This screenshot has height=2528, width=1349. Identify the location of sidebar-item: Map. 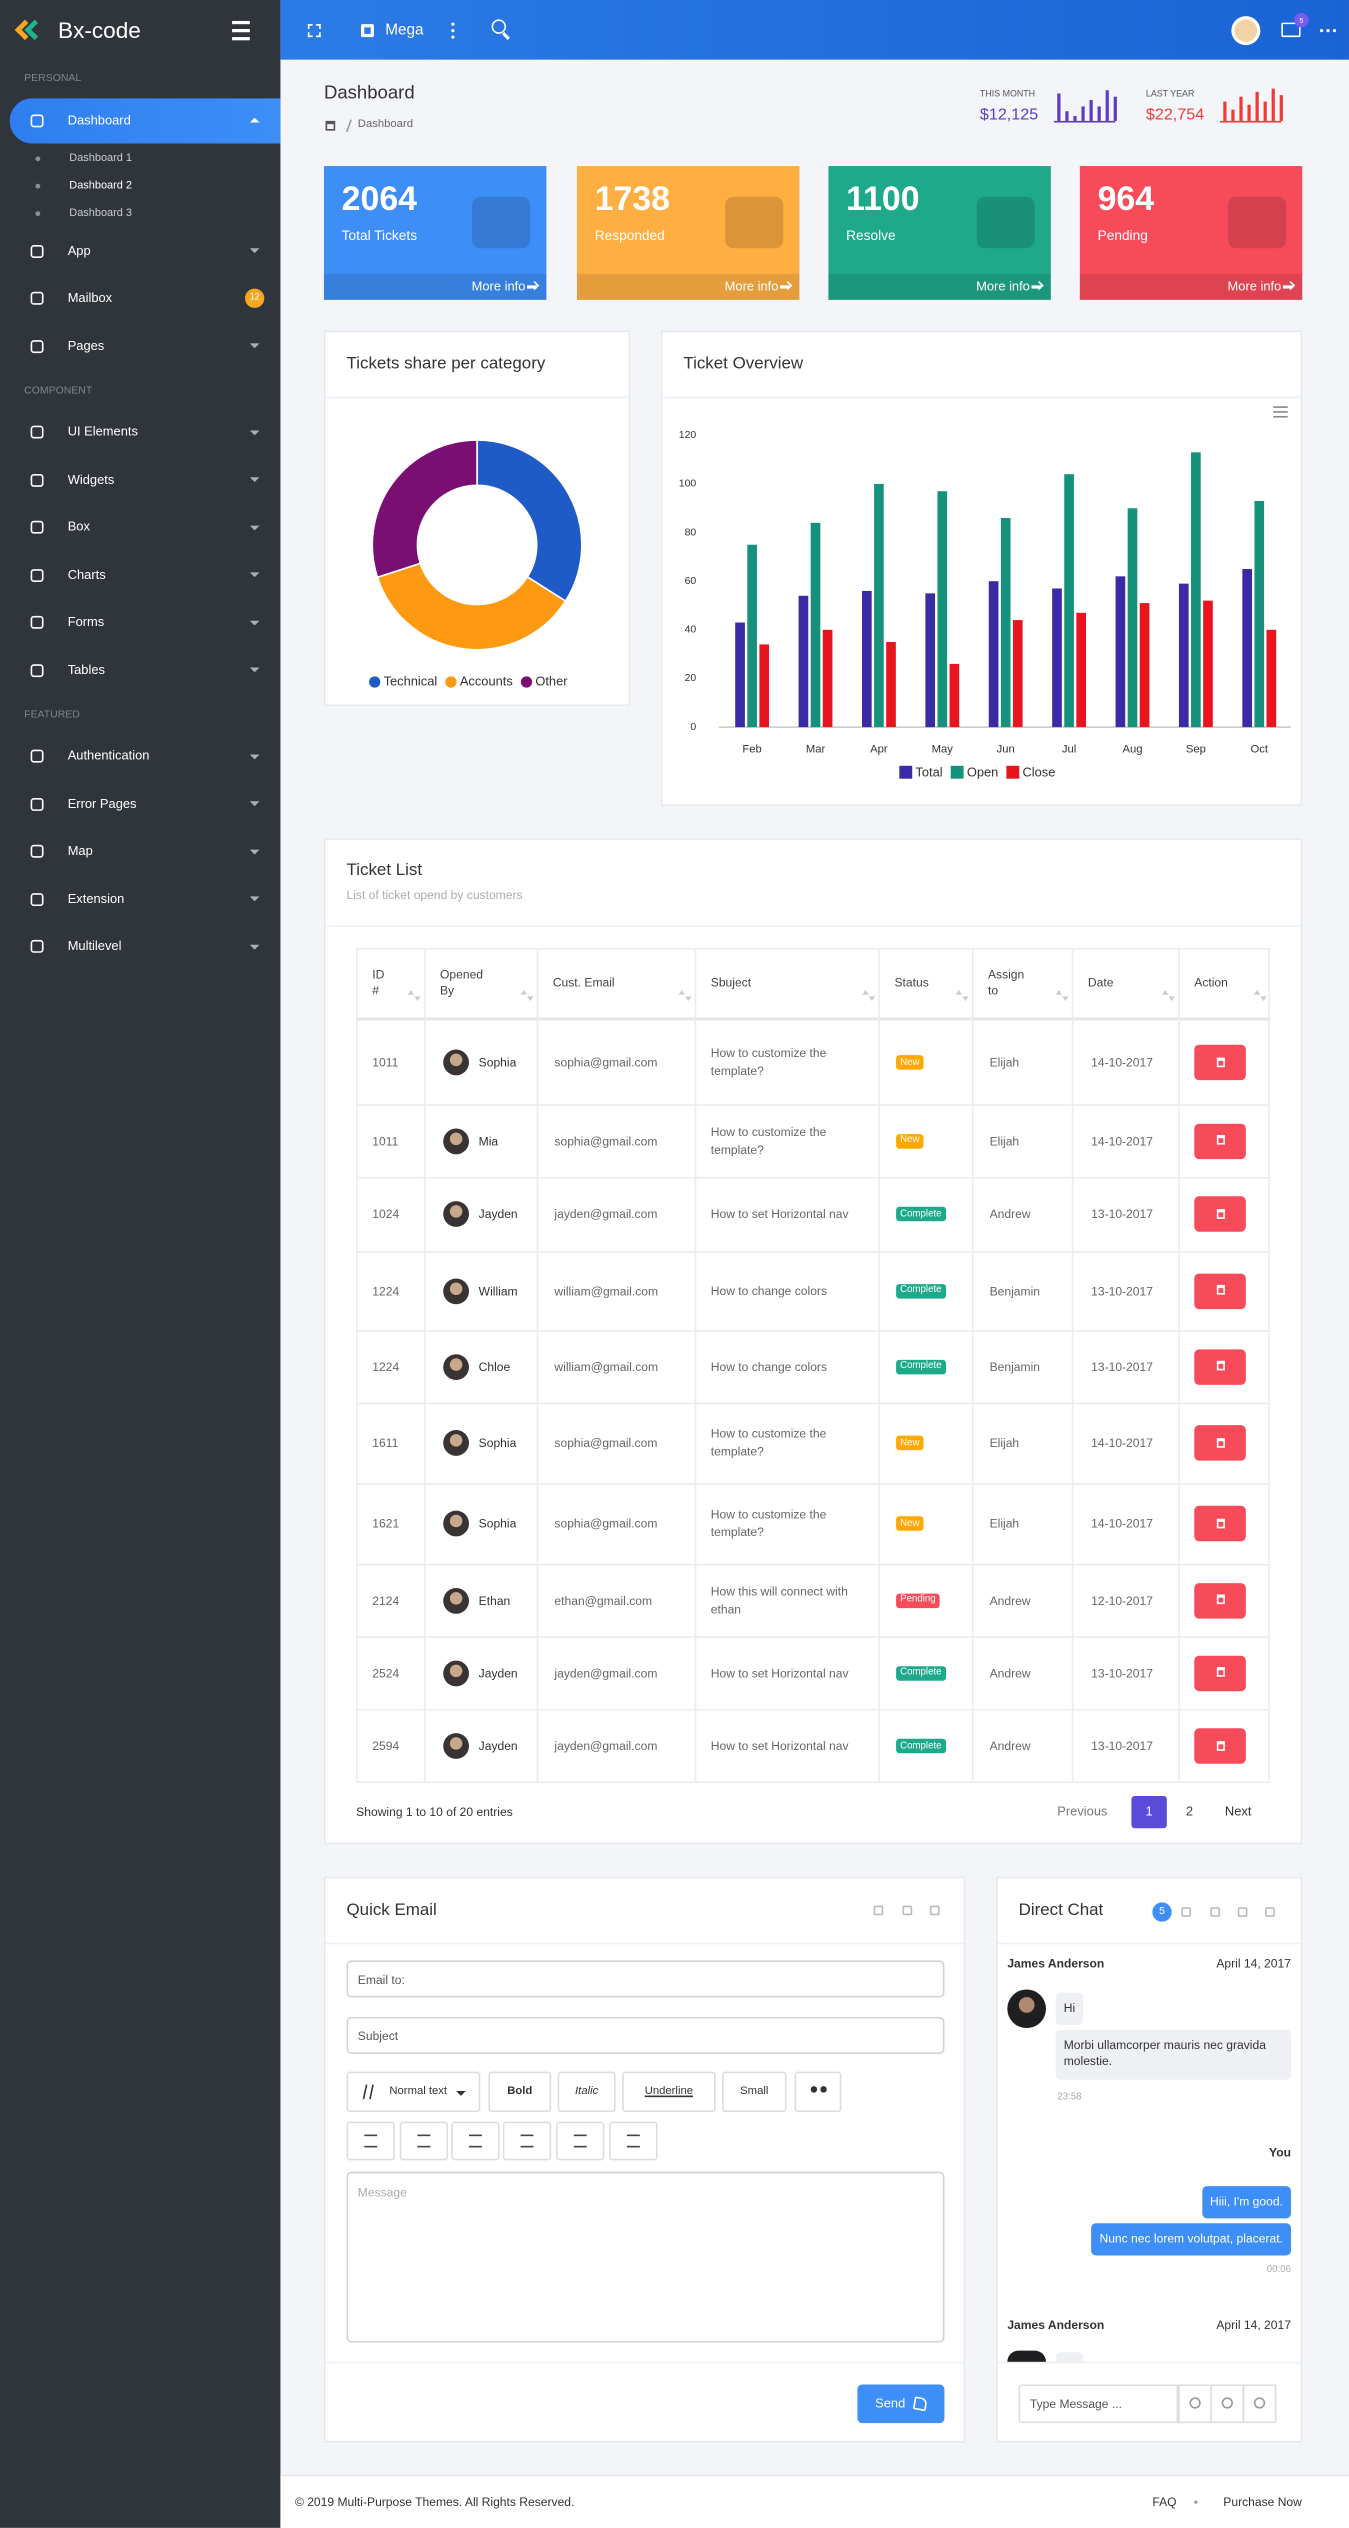
(80, 851).